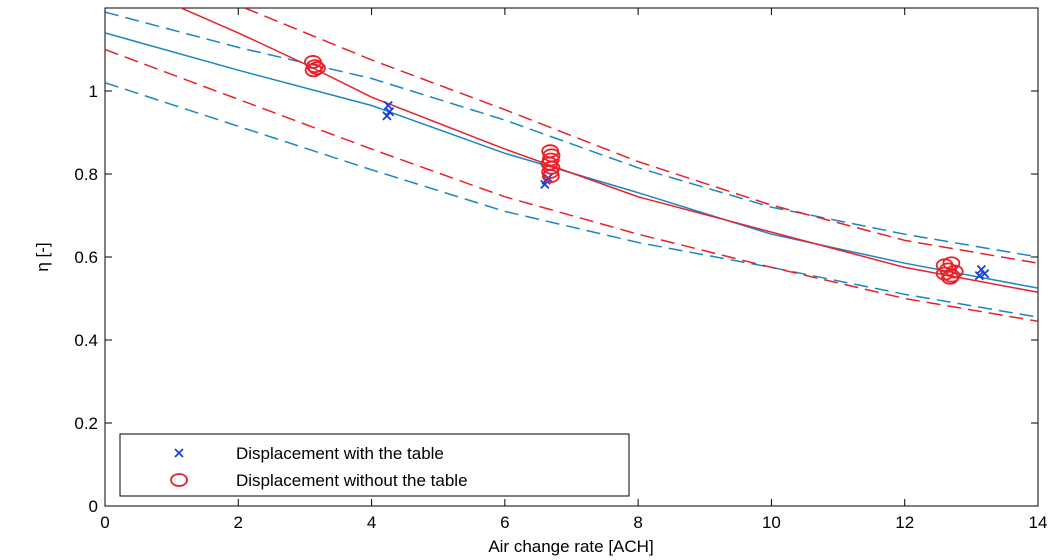 This screenshot has width=1055, height=560. Describe the element at coordinates (86, 423) in the screenshot. I see `y-tick-label: 0.2` at that location.